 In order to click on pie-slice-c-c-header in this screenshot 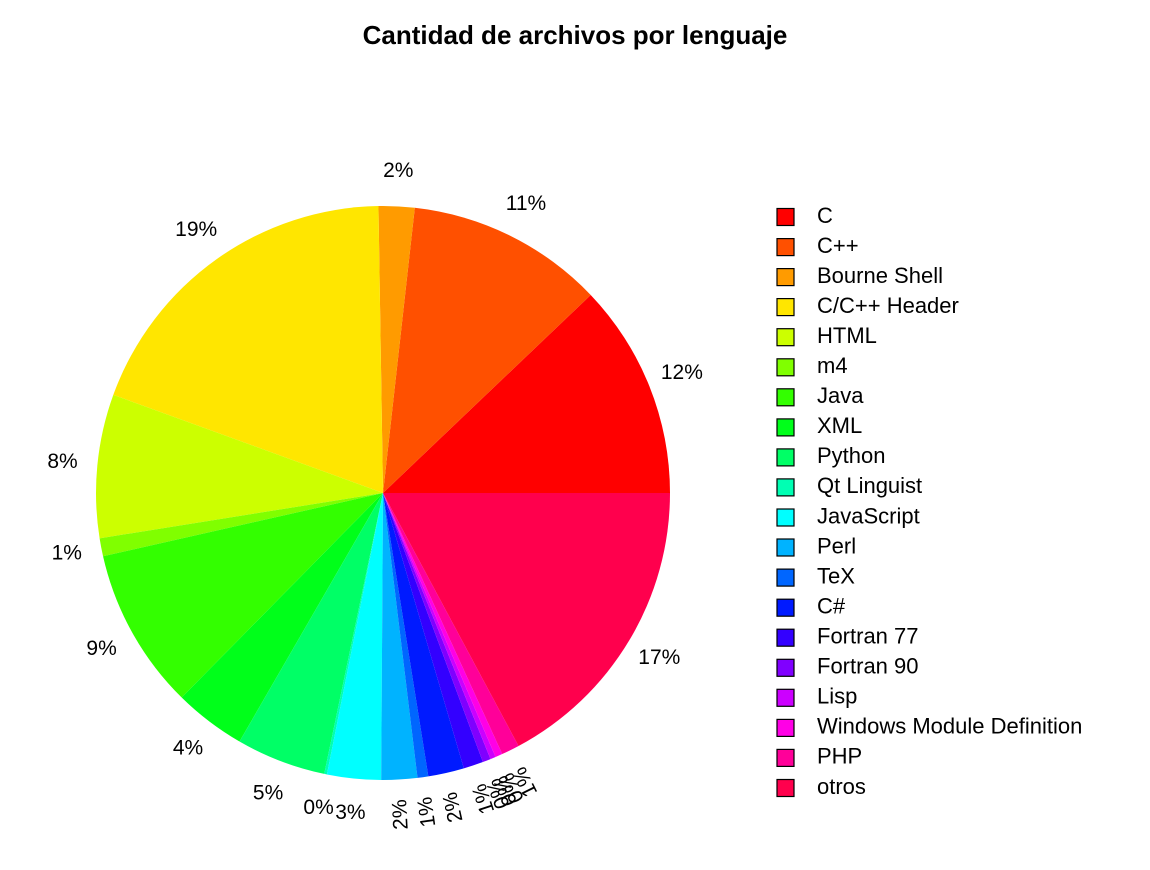, I will do `click(248, 350)`.